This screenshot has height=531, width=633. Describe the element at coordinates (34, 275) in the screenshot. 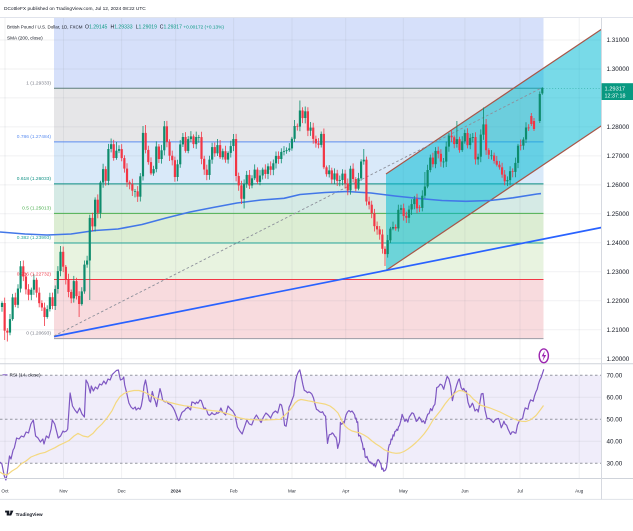

I see `svg-text: 0.236 (1.22732)` at that location.